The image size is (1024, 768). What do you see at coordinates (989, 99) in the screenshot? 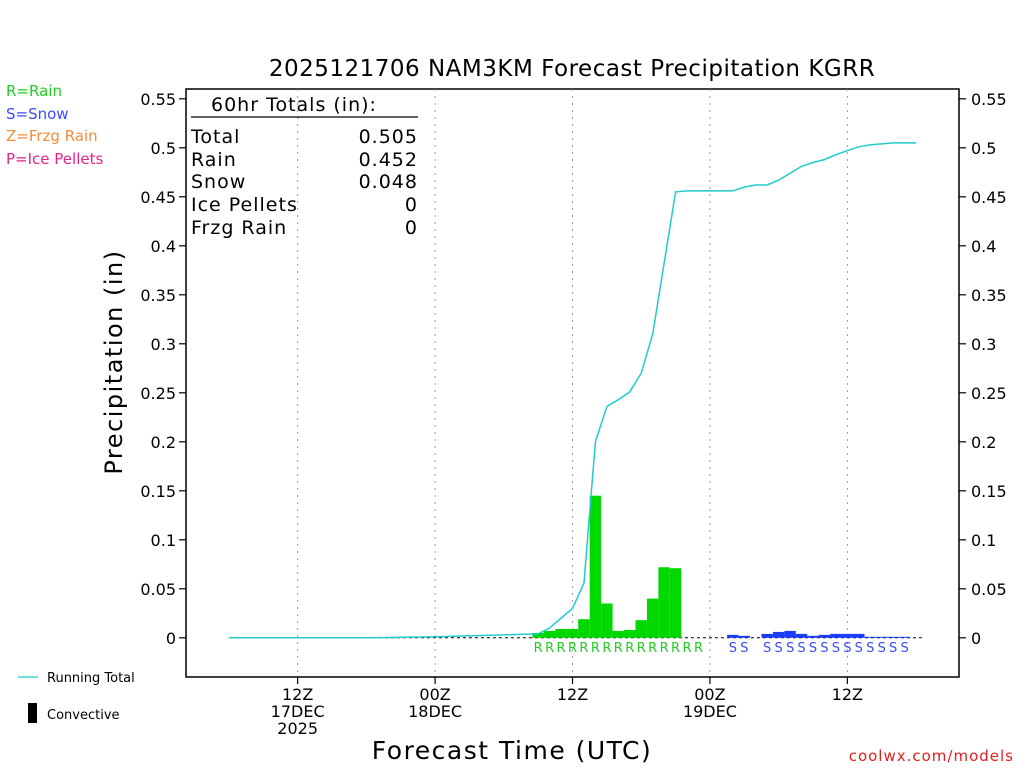
I see `y-tick-label-right: 0.55` at bounding box center [989, 99].